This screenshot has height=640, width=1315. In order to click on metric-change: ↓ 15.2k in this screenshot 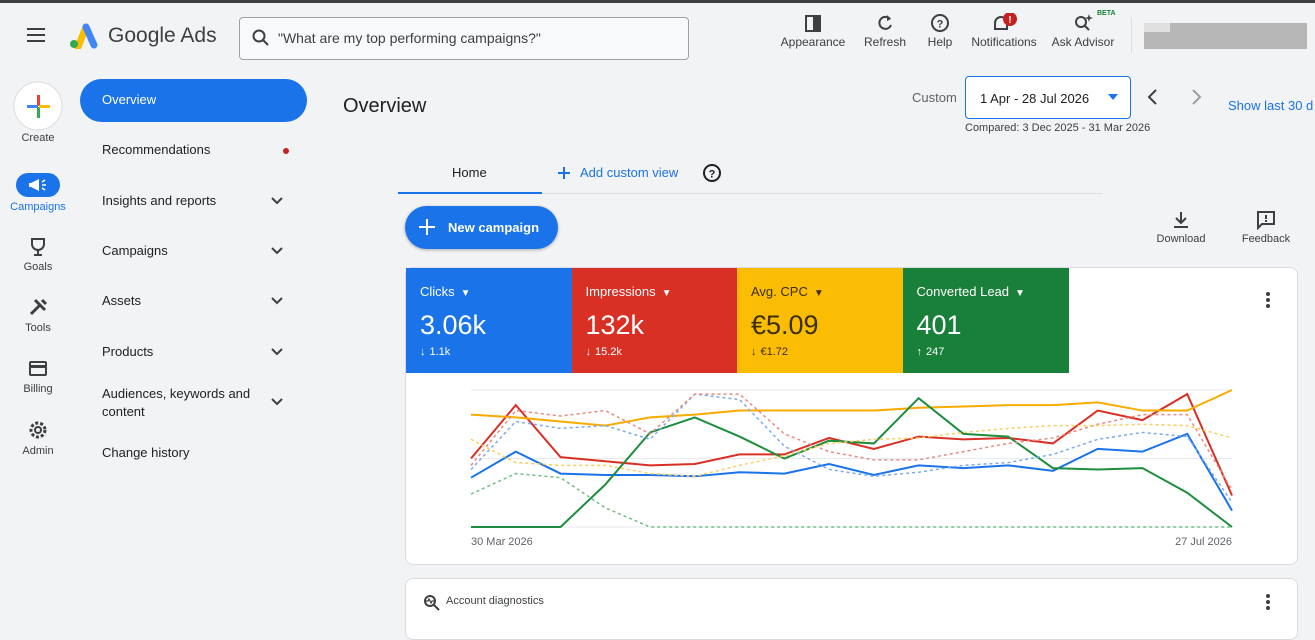, I will do `click(604, 352)`.